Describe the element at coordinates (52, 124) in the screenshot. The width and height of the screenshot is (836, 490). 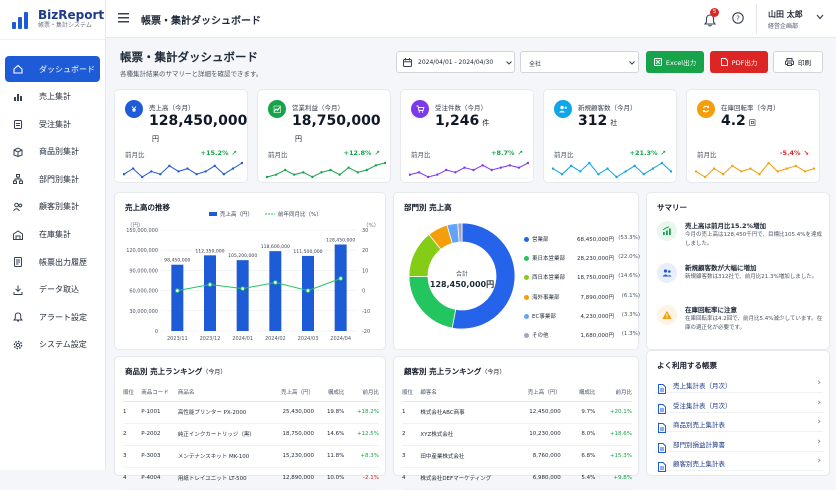
I see `sidebar-item-2: 受注集計` at that location.